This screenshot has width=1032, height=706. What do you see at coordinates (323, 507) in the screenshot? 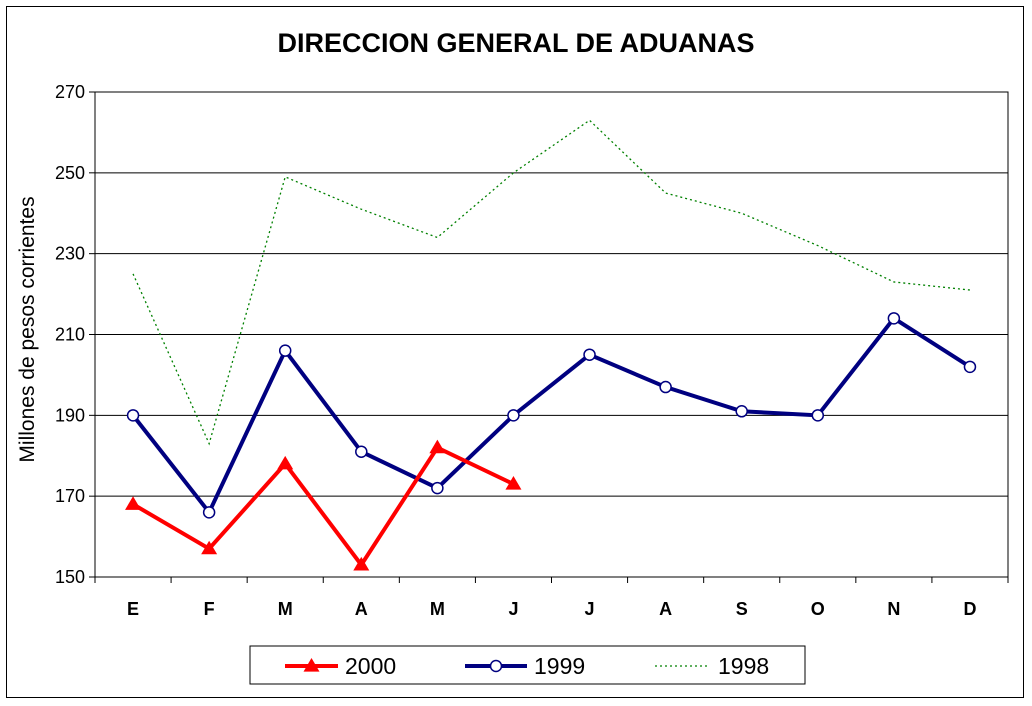
I see `series-line-2000` at bounding box center [323, 507].